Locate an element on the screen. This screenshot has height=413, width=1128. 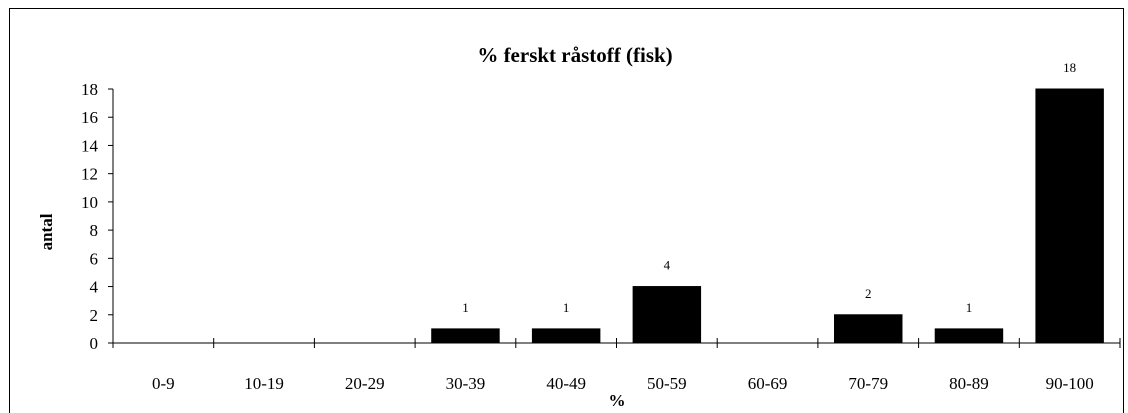
category-label: 20-29 is located at coordinates (365, 383).